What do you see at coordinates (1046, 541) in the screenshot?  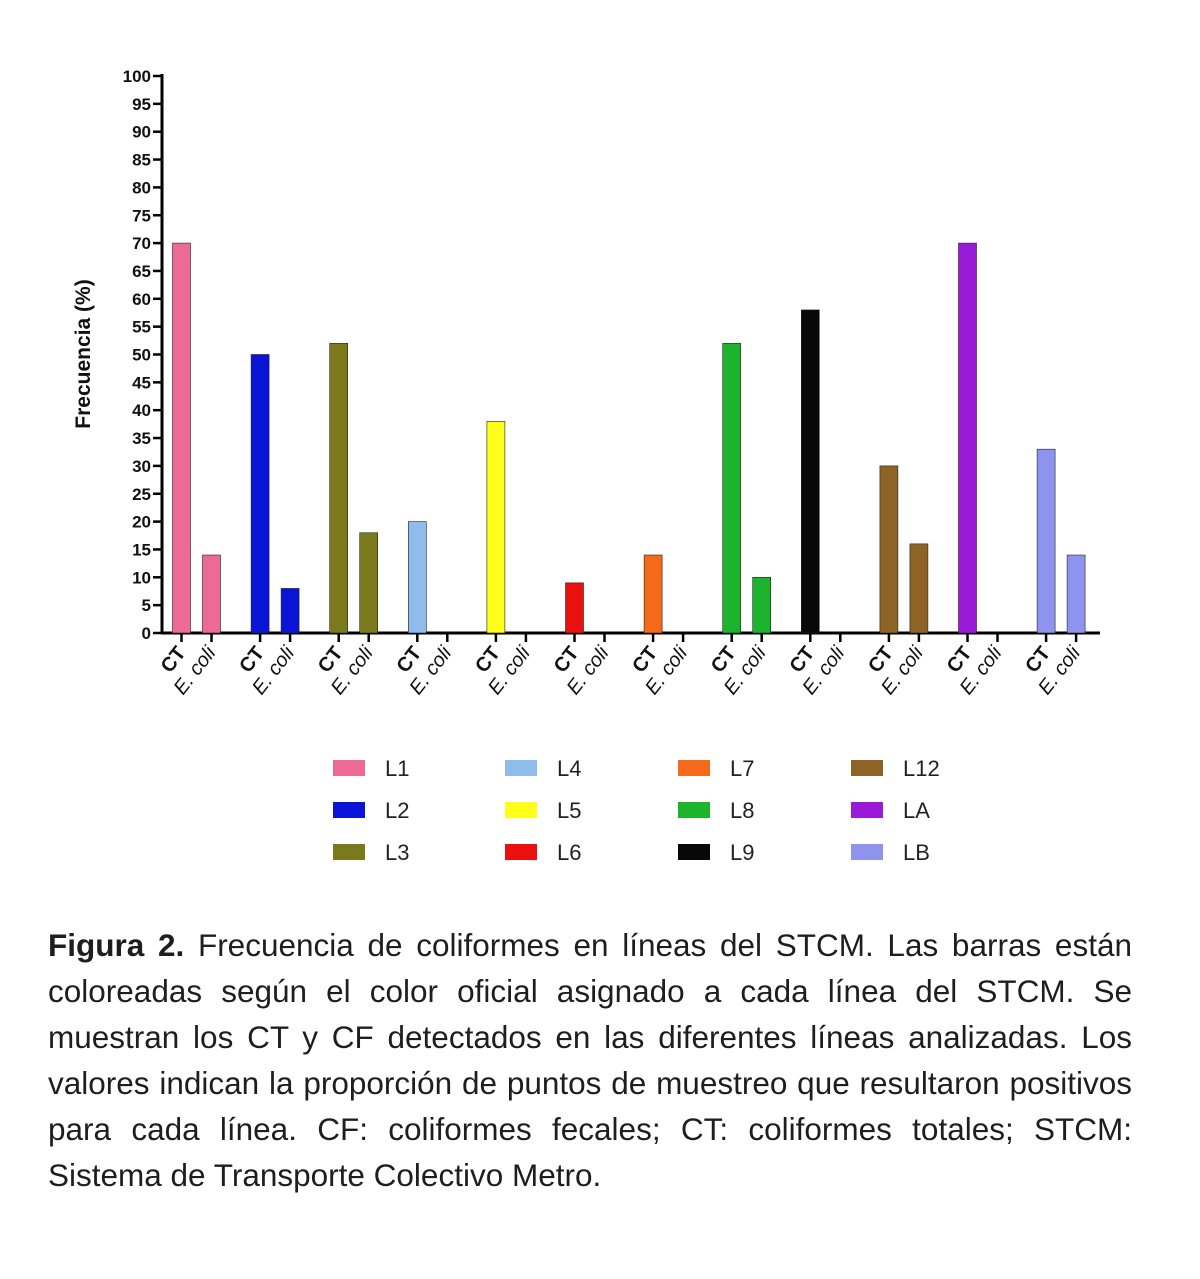 I see `bar-LB-ct` at bounding box center [1046, 541].